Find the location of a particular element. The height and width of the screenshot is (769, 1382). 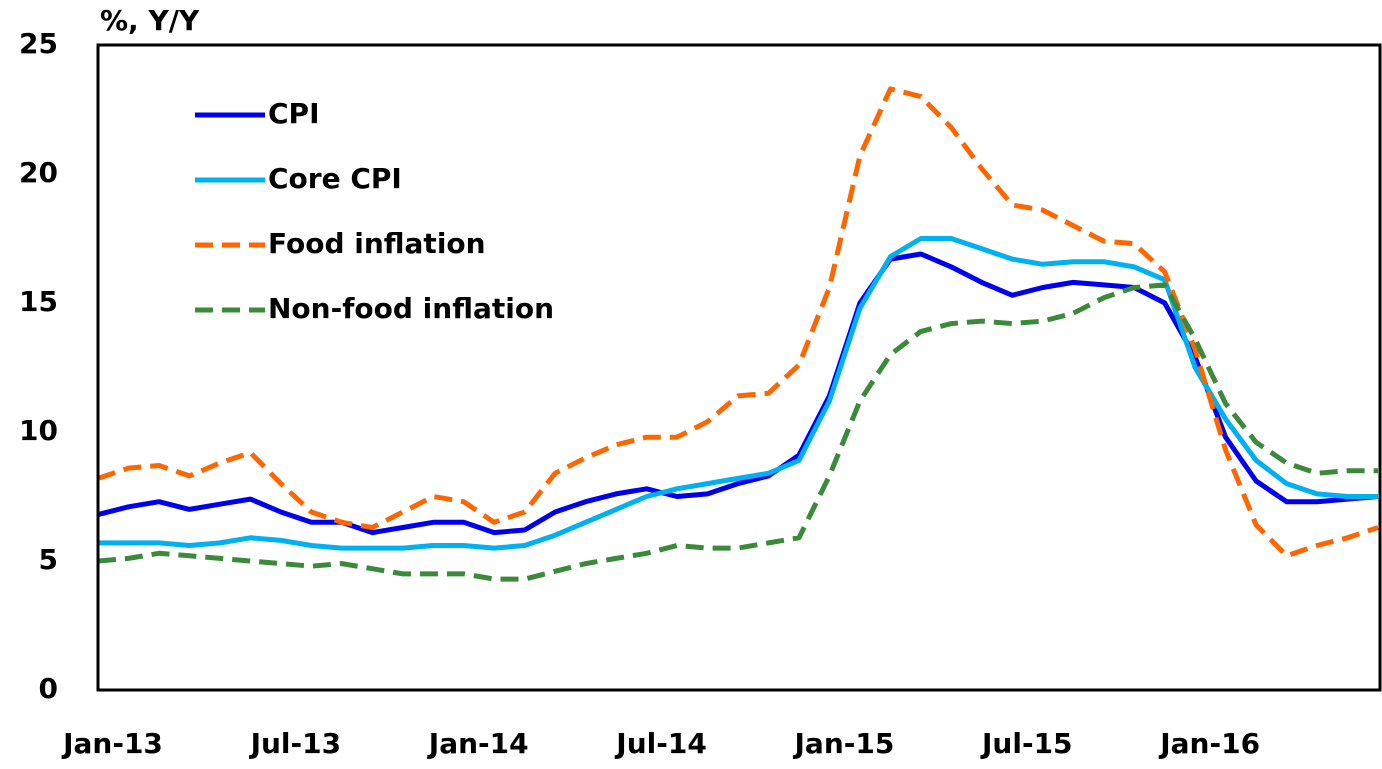

legend-label: Food inflation is located at coordinates (377, 243).